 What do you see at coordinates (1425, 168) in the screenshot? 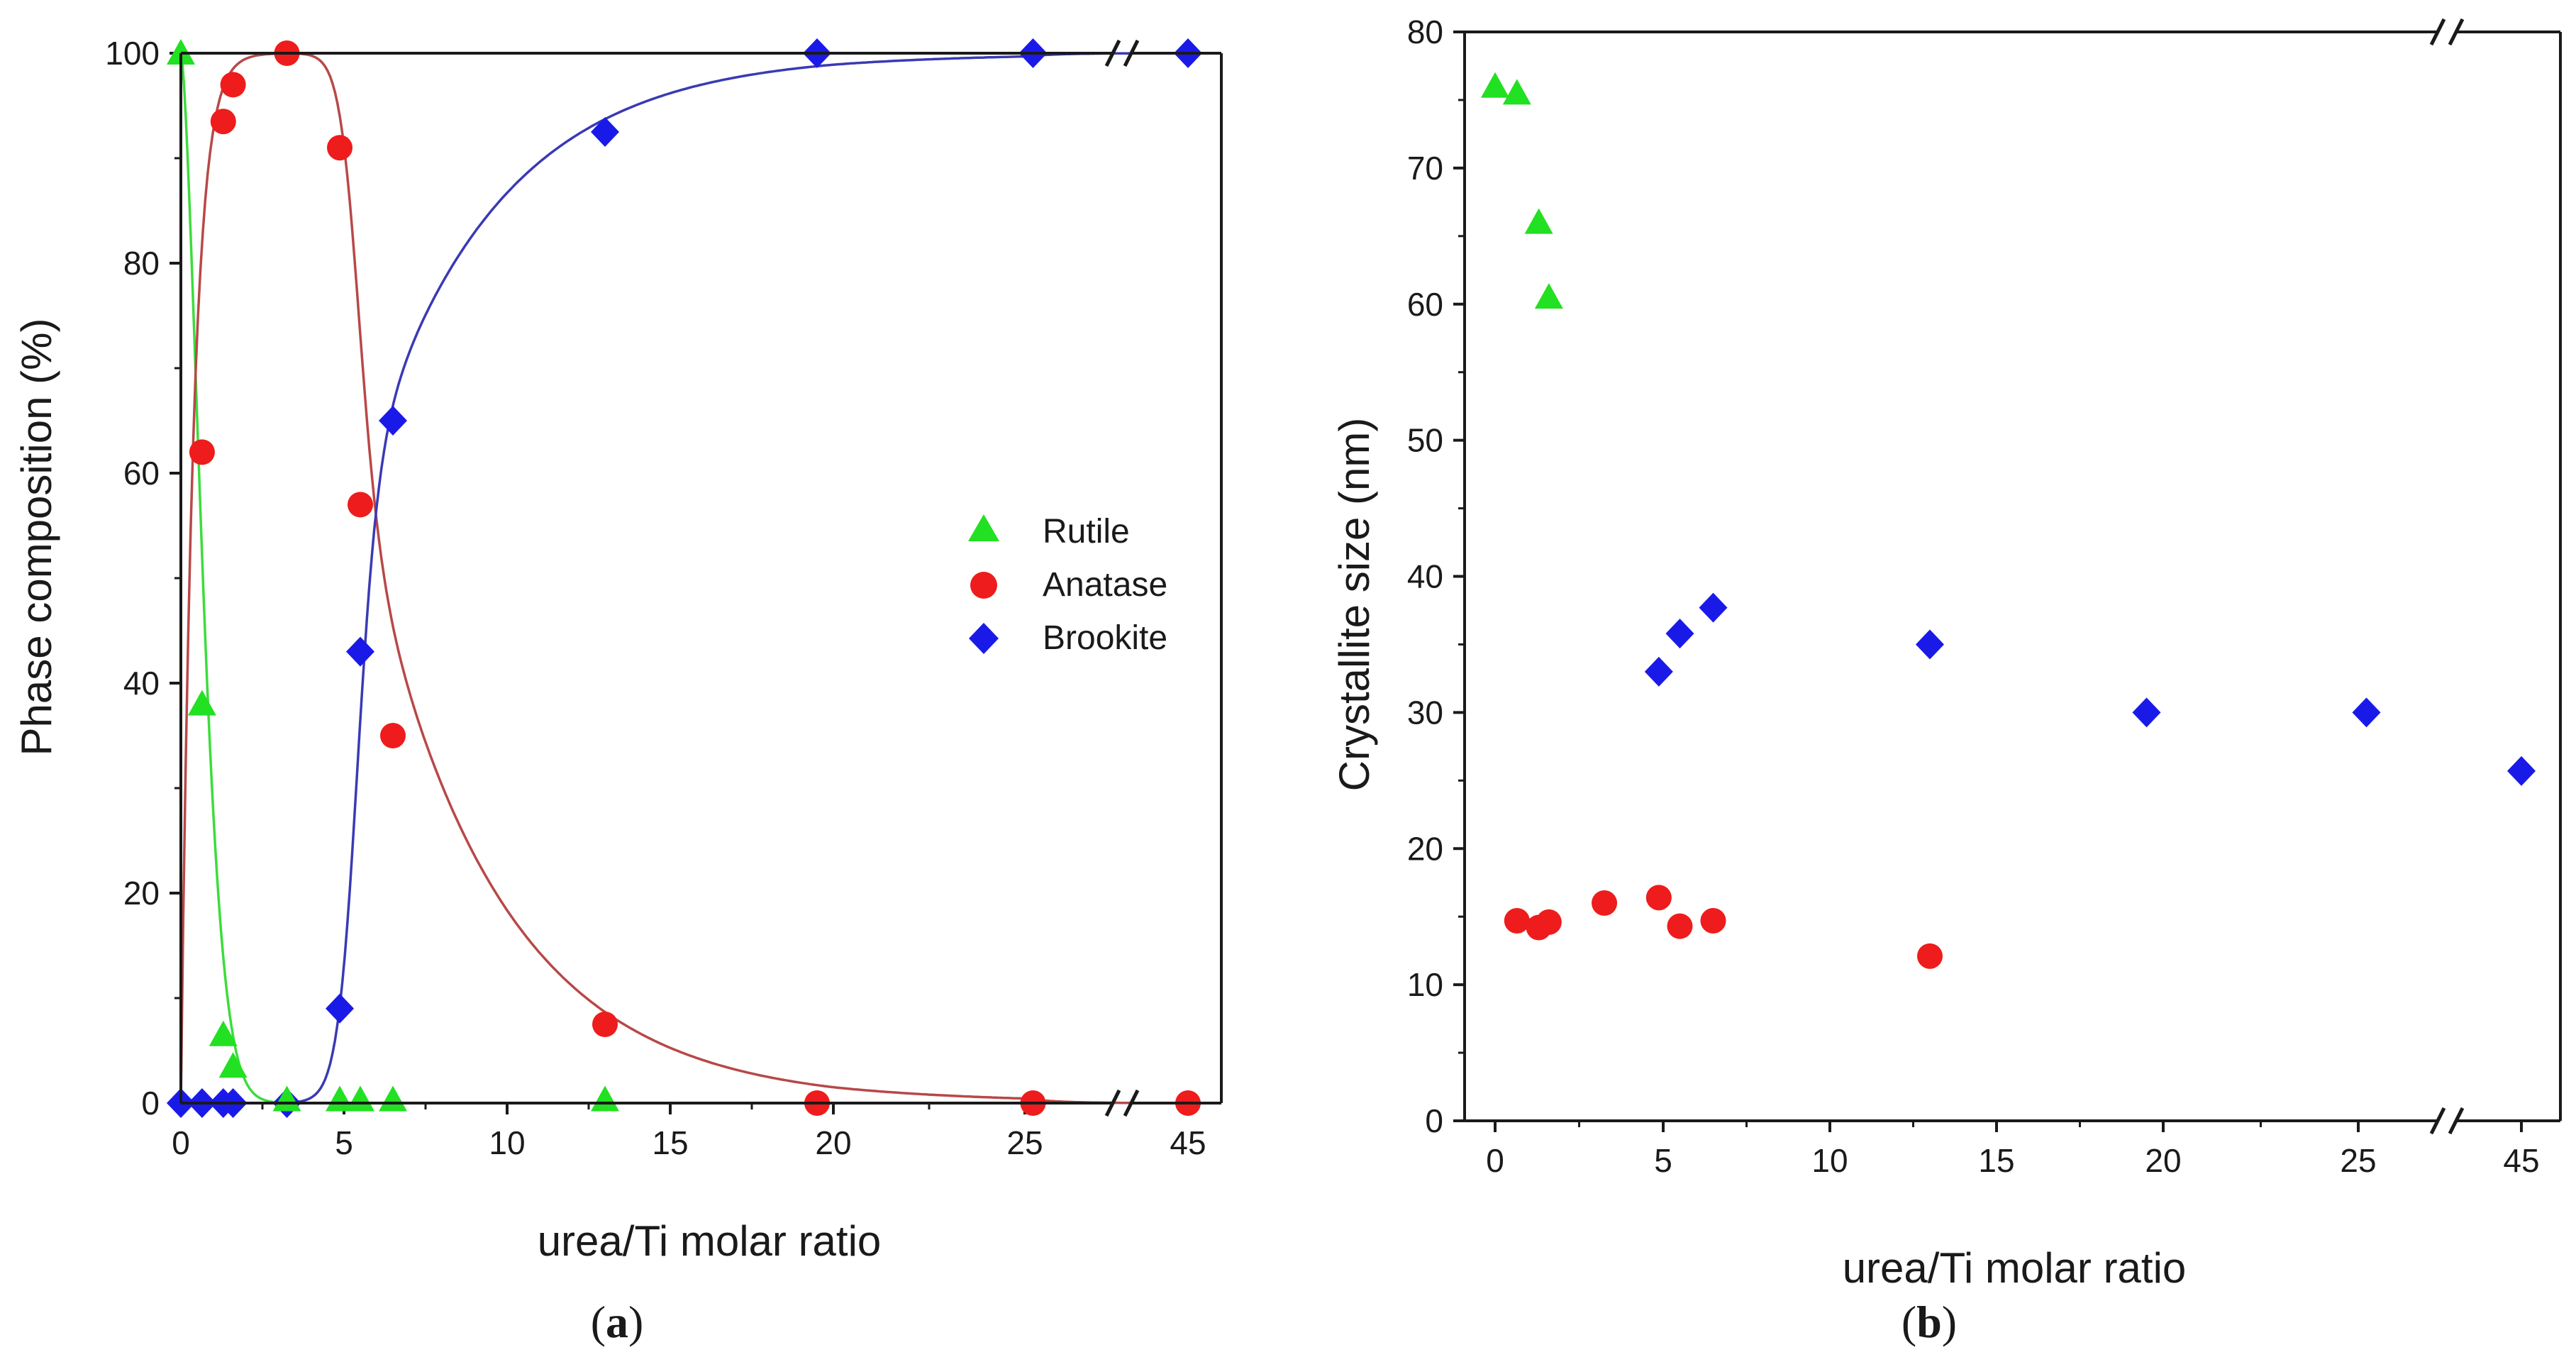
I see `y-tick-label: 70` at bounding box center [1425, 168].